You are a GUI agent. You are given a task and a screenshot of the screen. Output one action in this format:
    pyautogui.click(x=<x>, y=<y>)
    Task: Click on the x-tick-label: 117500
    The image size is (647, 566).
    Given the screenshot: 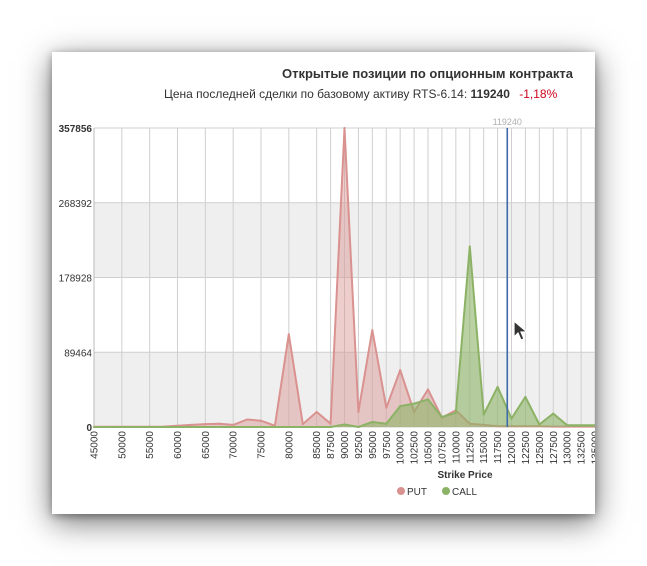 What is the action you would take?
    pyautogui.click(x=498, y=447)
    